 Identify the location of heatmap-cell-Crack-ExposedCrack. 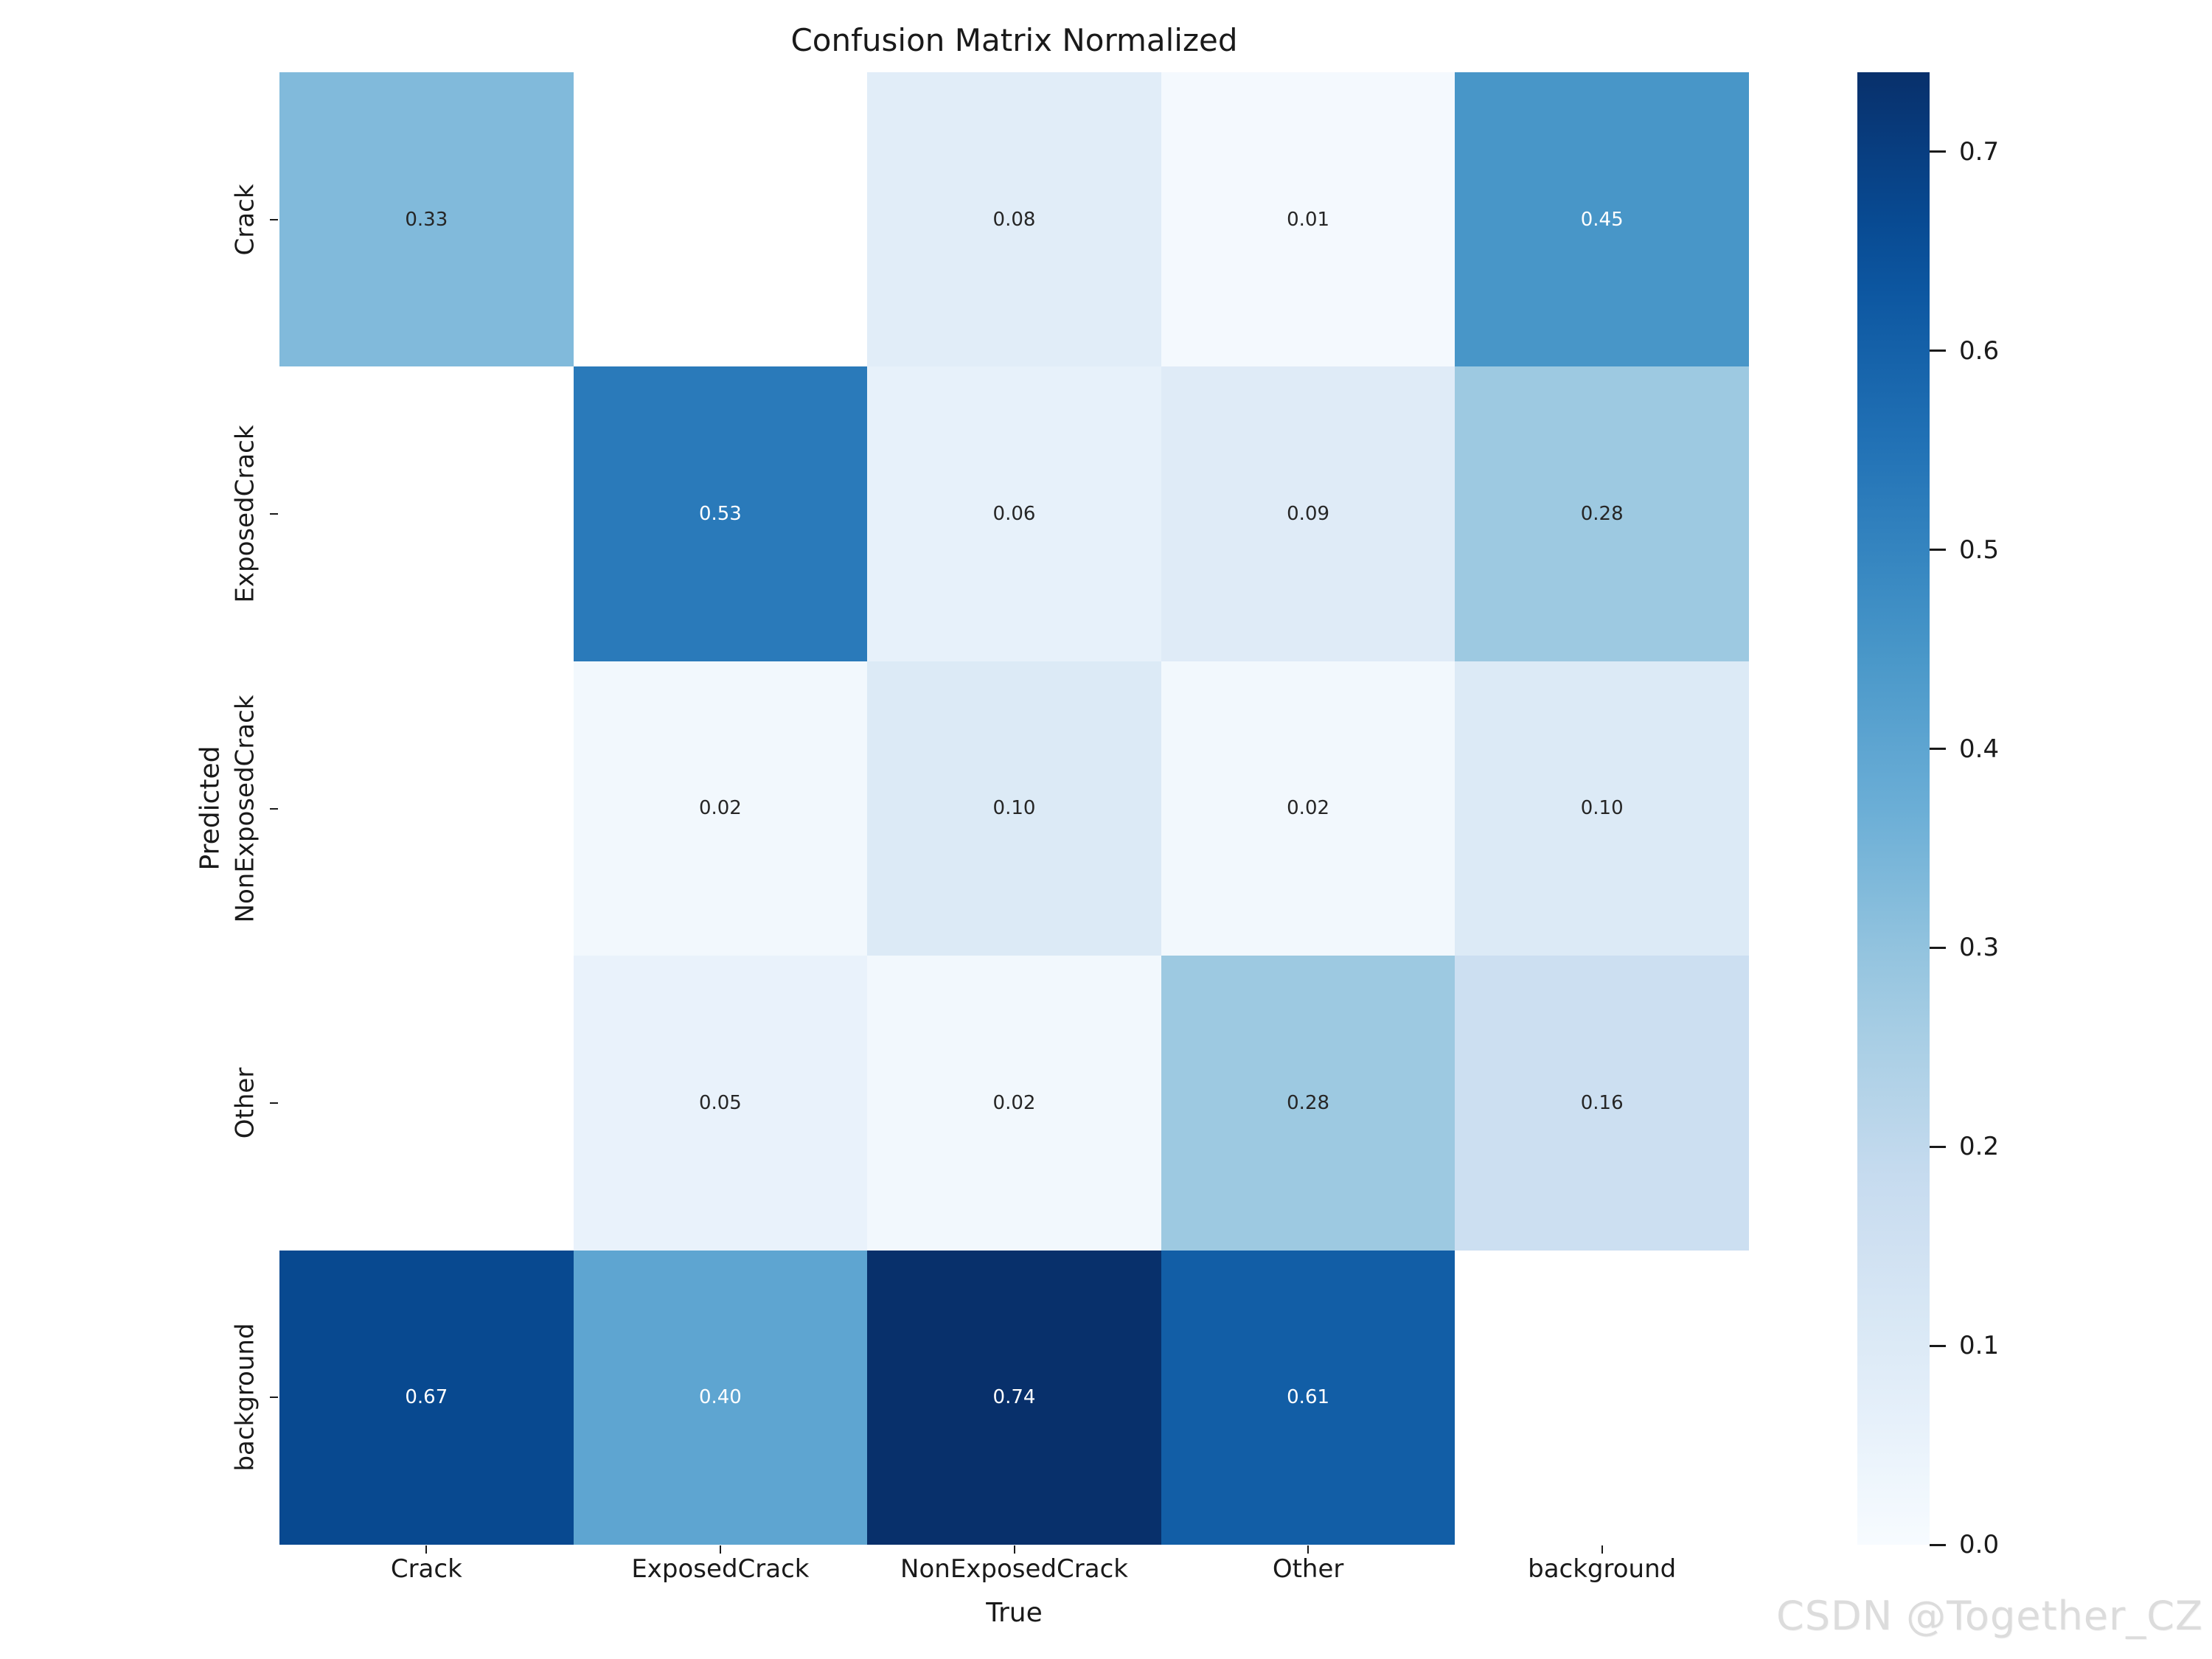
(720, 219).